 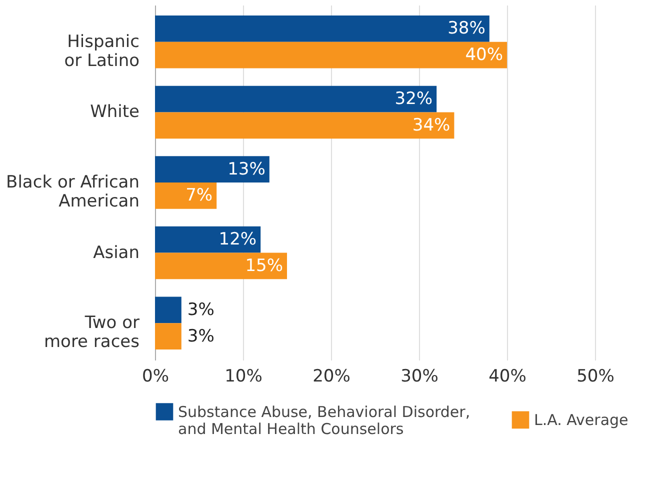 I want to click on data-label: 13%, so click(x=247, y=169).